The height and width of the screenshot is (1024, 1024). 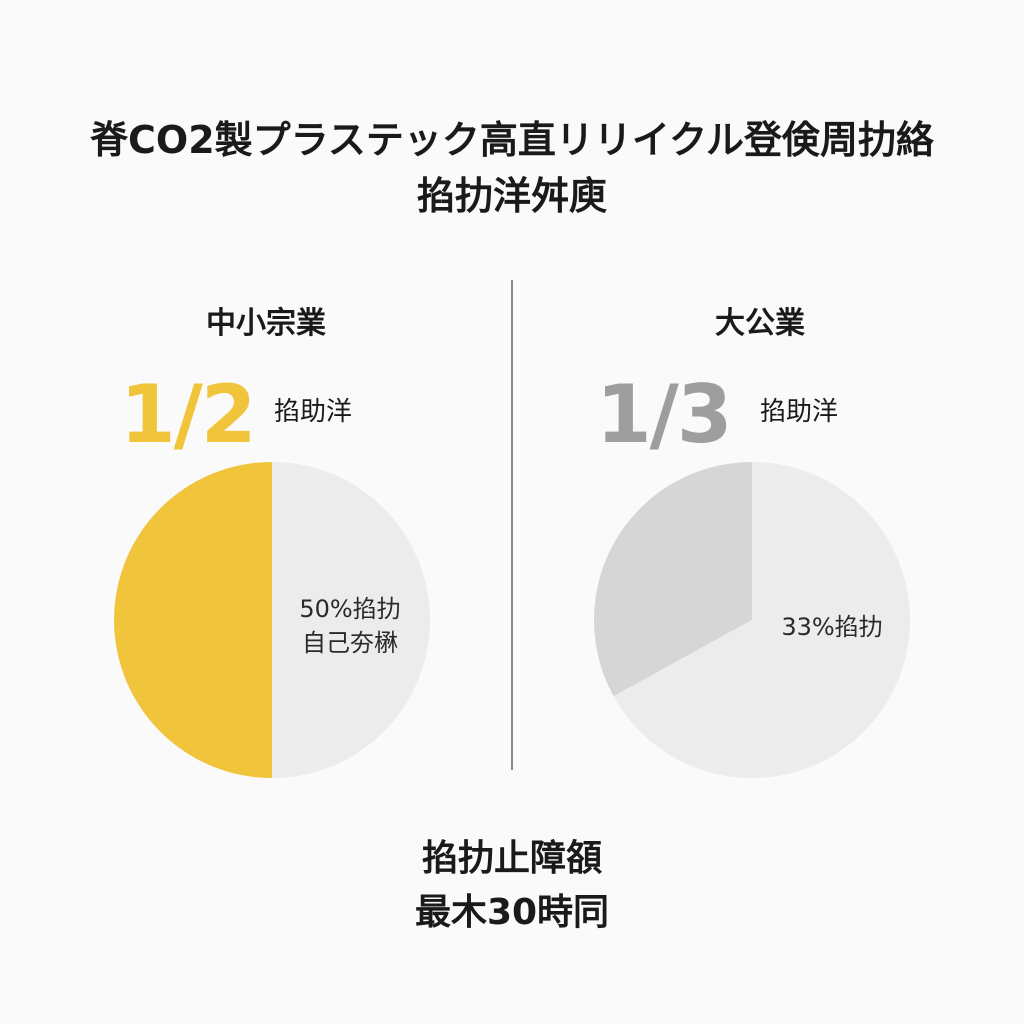 I want to click on right-slice-label-line1: 33%掐扐, so click(x=832, y=627).